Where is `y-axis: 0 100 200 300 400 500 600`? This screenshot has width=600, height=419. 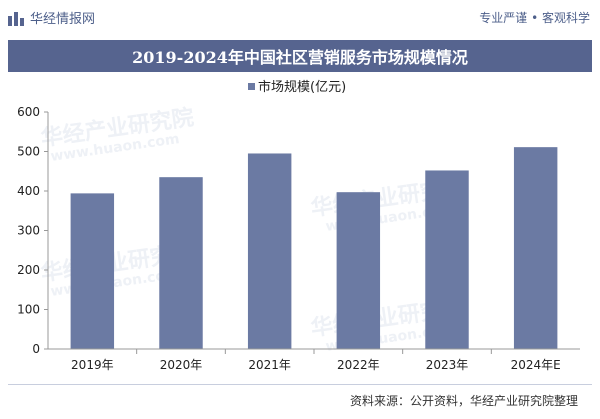 y-axis: 0 100 200 300 400 500 600 is located at coordinates (33, 230).